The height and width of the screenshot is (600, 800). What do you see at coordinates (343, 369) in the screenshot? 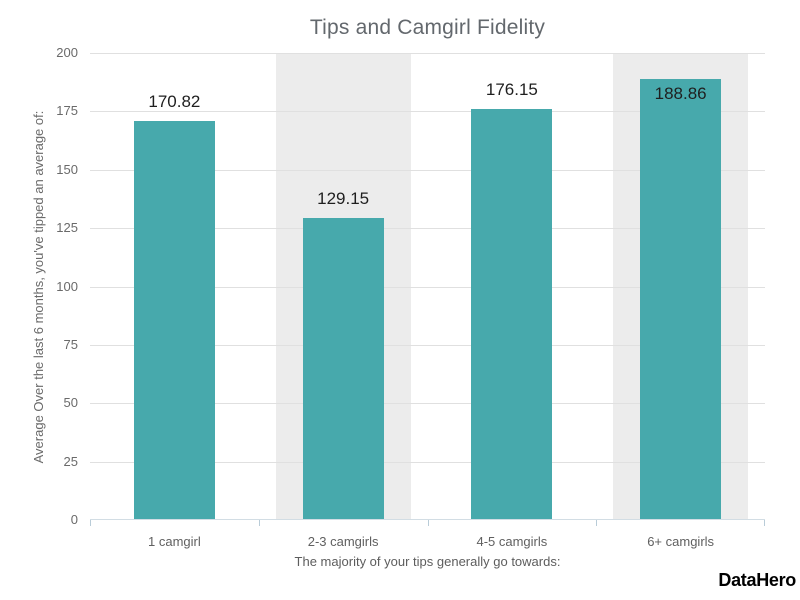
I see `bar-2-3 camgirls` at bounding box center [343, 369].